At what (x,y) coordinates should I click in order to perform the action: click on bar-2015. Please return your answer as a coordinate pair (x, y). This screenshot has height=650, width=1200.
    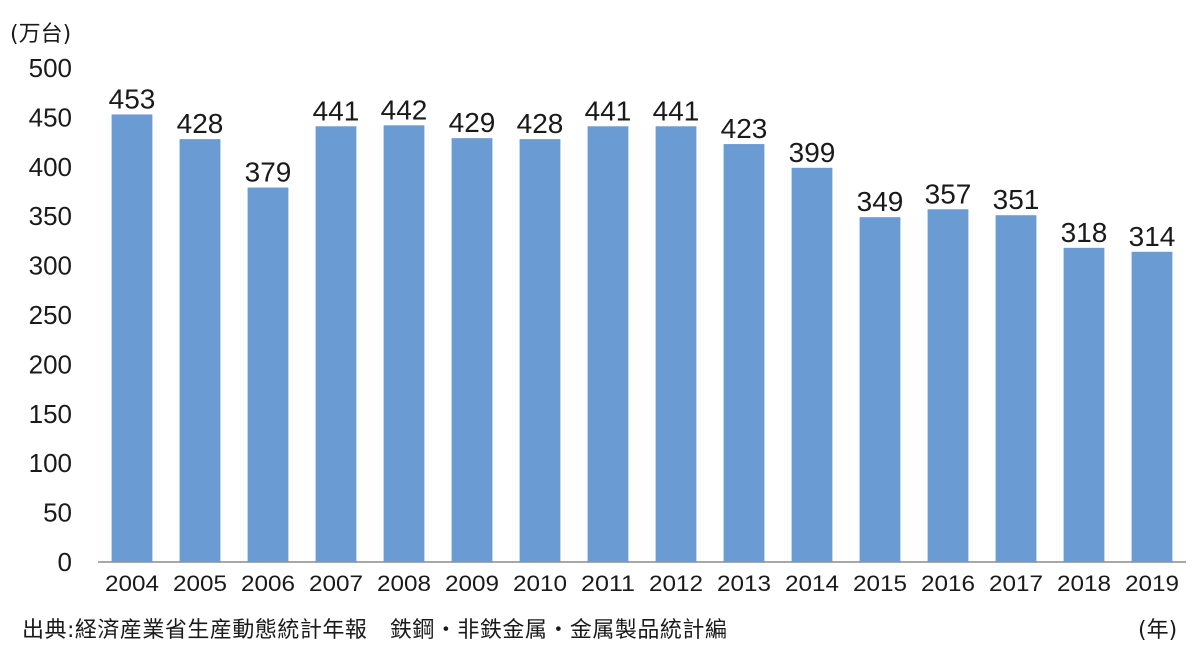
    Looking at the image, I should click on (880, 390).